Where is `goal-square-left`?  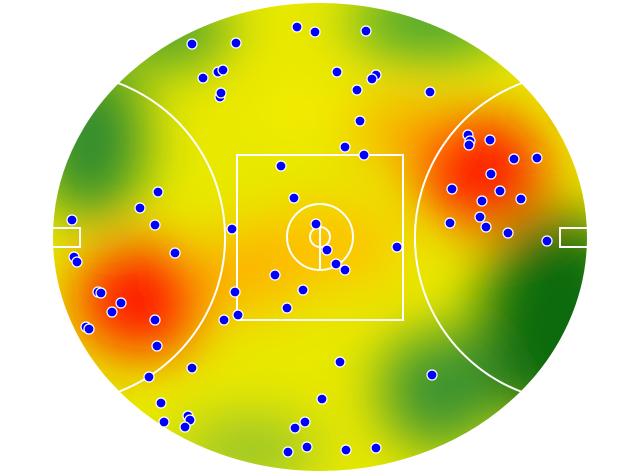
goal-square-left is located at coordinates (66, 237).